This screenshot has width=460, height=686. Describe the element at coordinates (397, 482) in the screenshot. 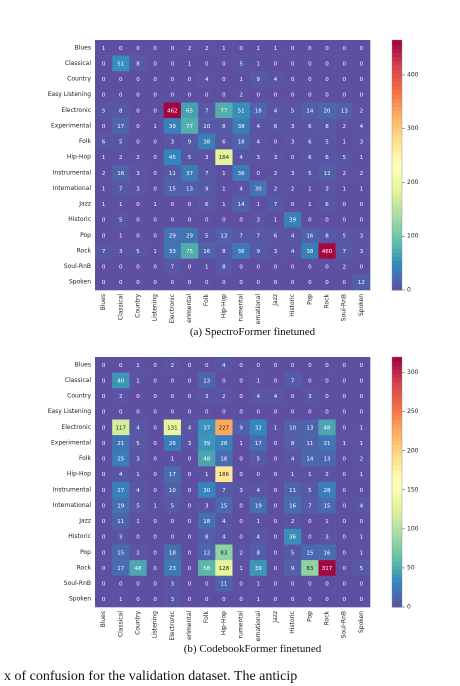

I see `colorbar-frame` at that location.